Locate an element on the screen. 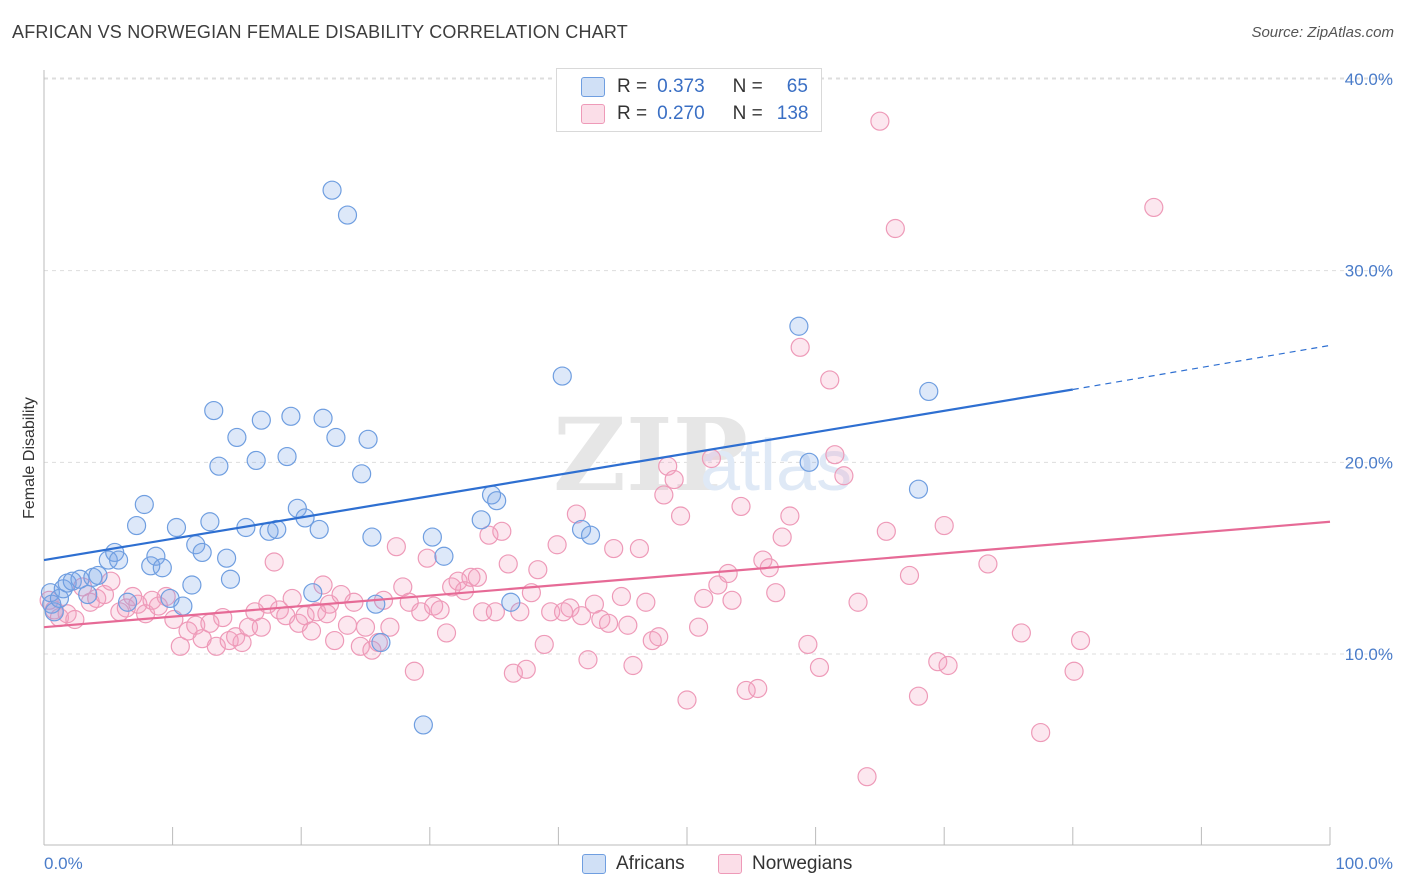  r-value: 0.270 is located at coordinates (681, 113).